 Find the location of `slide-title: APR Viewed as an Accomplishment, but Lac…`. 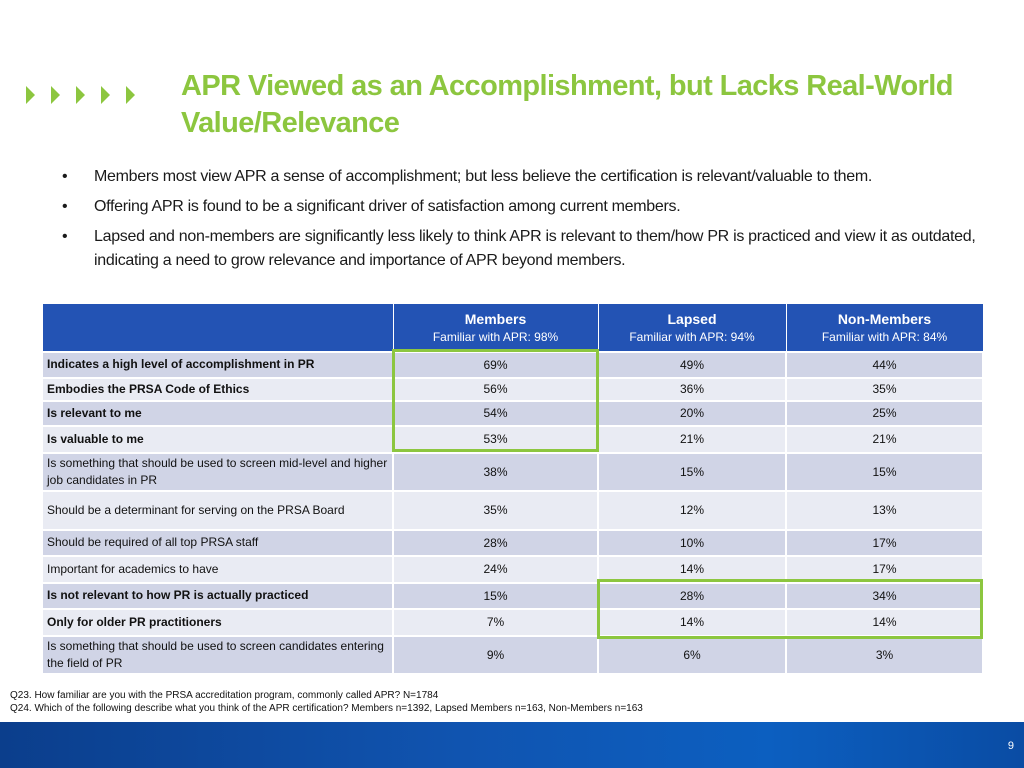

slide-title: APR Viewed as an Accomplishment, but Lac… is located at coordinates (567, 104).